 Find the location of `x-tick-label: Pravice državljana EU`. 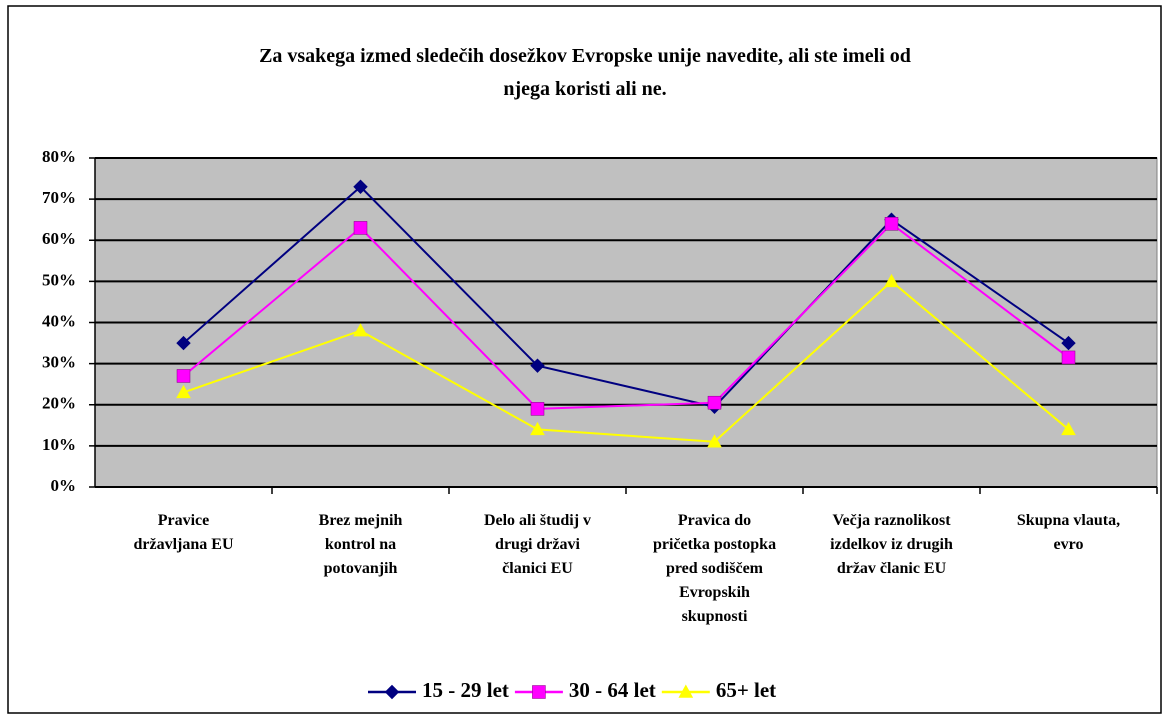

x-tick-label: Pravice državljana EU is located at coordinates (184, 532).